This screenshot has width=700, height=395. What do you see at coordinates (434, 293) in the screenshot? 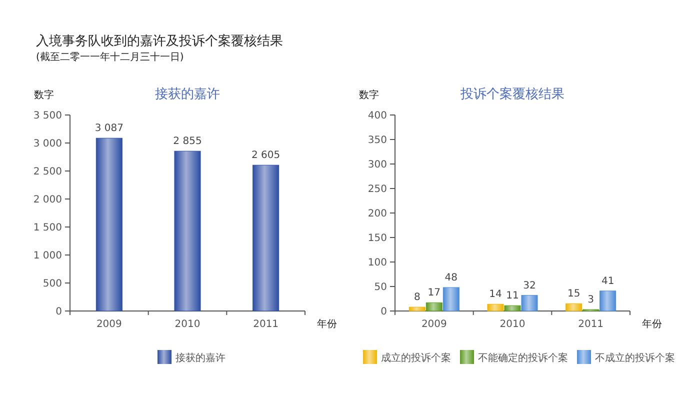
I see `data-label: 17` at bounding box center [434, 293].